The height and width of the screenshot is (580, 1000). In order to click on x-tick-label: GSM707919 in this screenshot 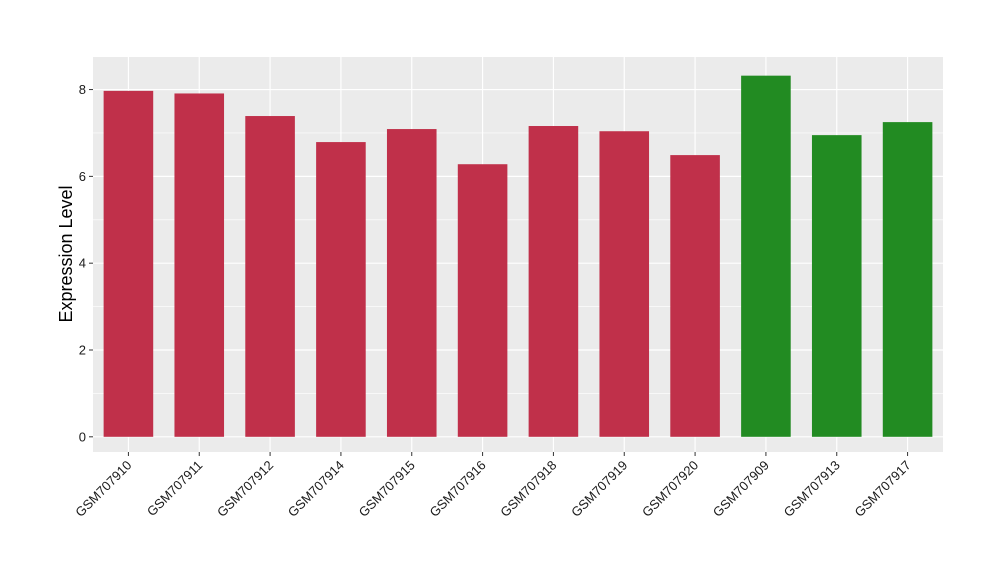, I will do `click(599, 489)`.